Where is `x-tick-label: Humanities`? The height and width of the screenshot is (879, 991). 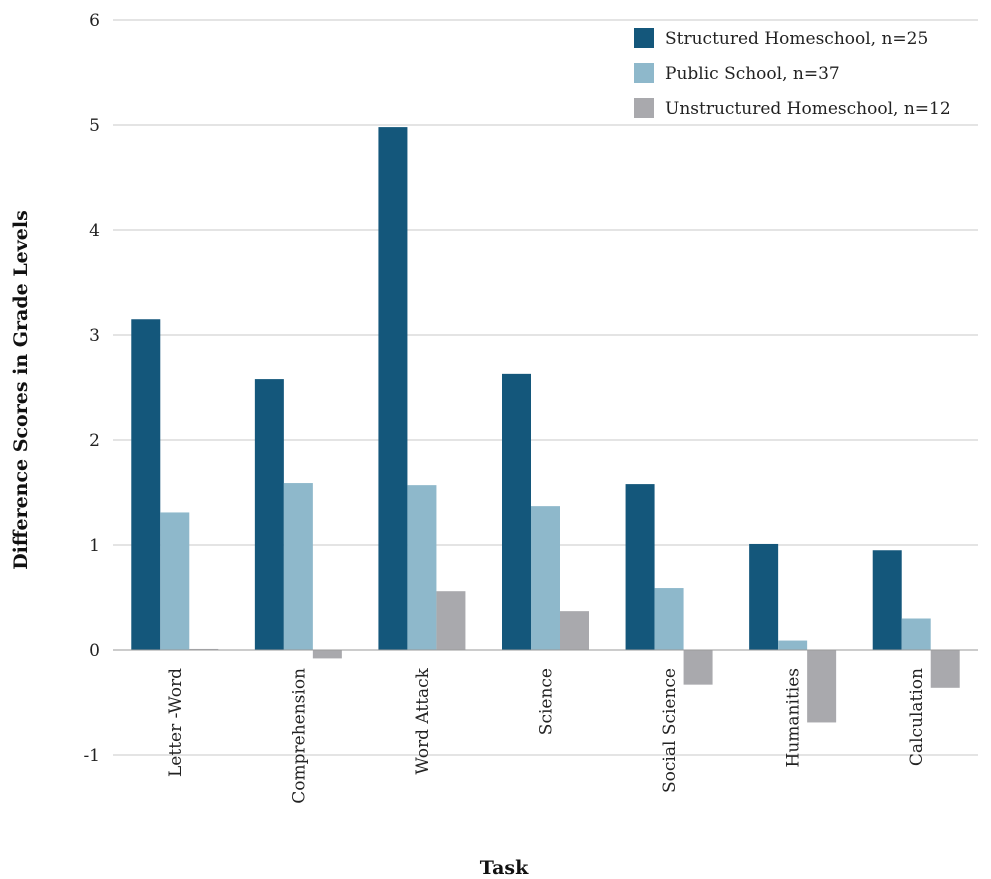 x-tick-label: Humanities is located at coordinates (794, 717).